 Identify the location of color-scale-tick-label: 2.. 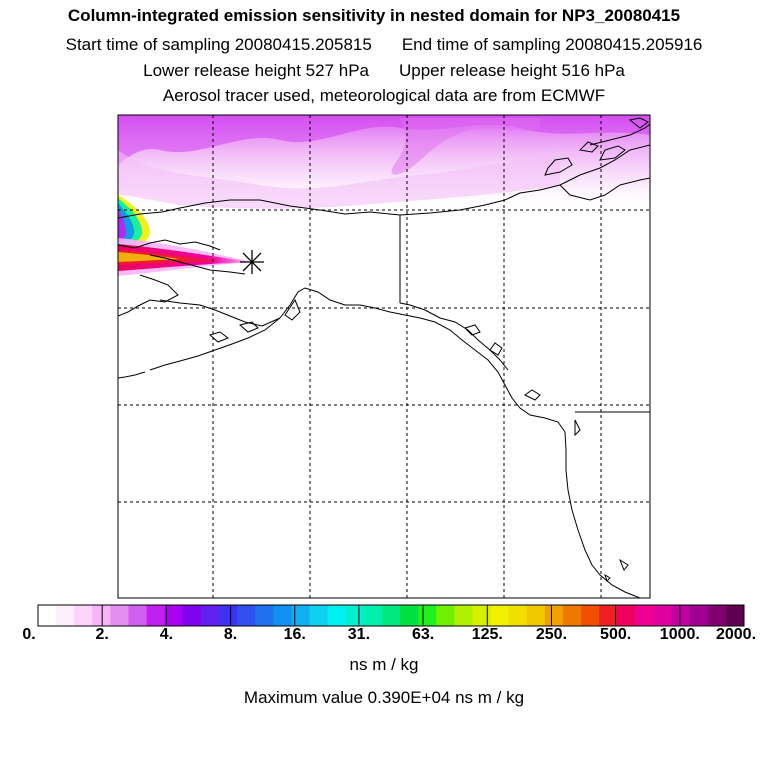
(102, 634).